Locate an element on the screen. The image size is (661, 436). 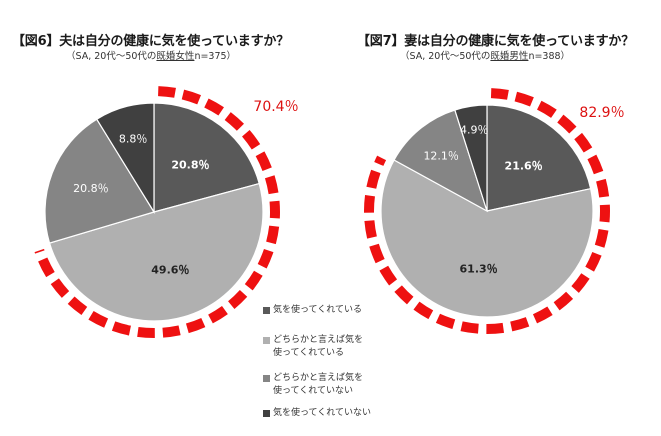
figure7-subtitle-post: n=388） is located at coordinates (549, 56).